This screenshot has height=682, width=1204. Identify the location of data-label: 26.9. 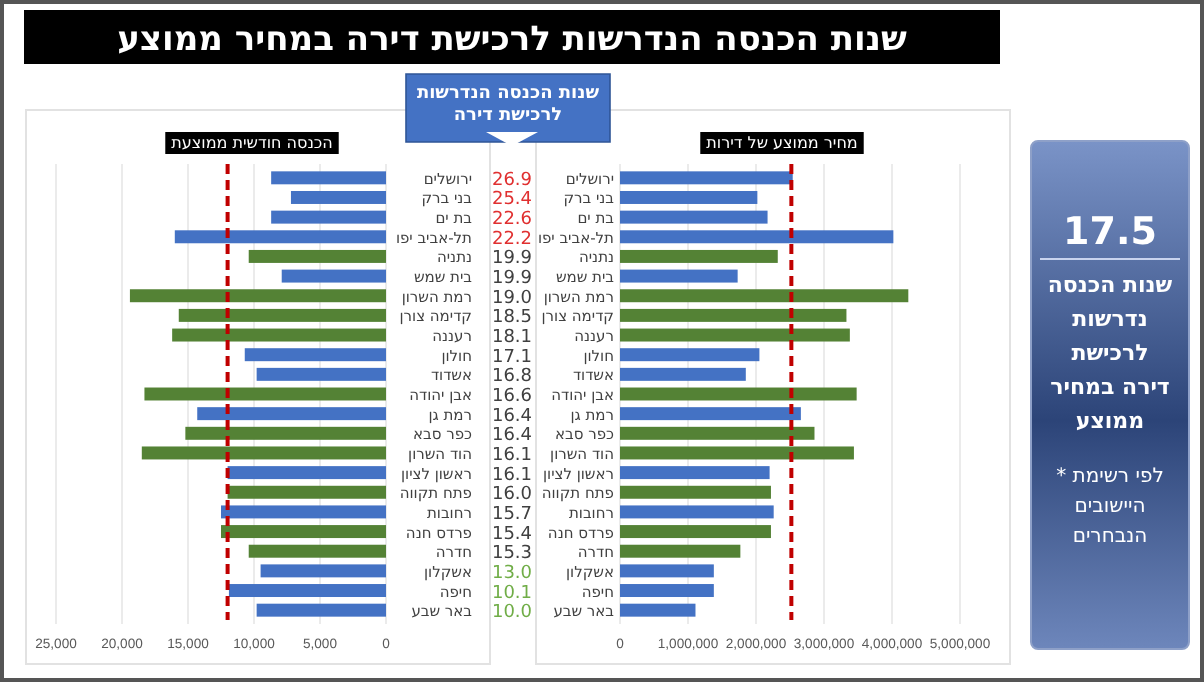
(512, 180).